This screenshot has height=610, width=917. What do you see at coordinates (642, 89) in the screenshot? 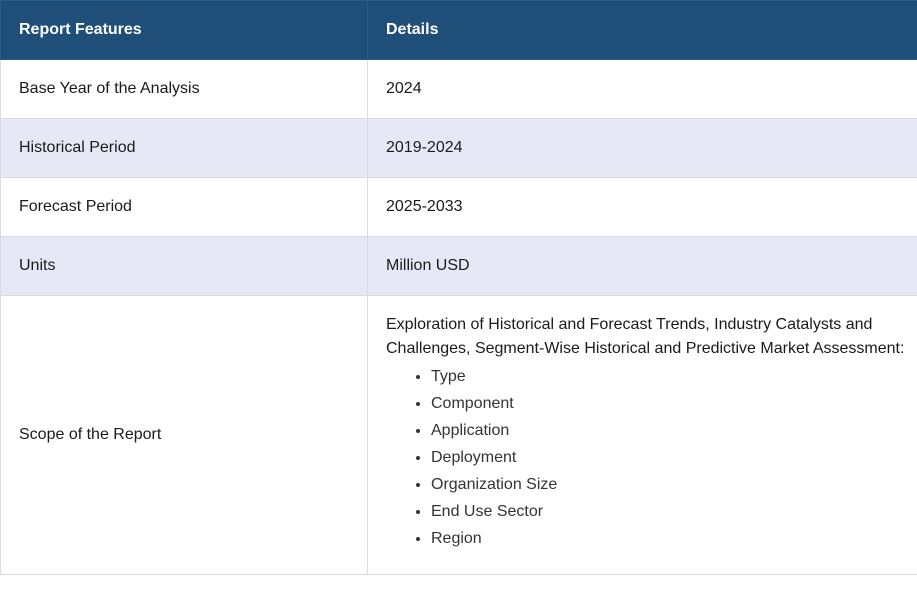
I see `detail-cell: 2024` at bounding box center [642, 89].